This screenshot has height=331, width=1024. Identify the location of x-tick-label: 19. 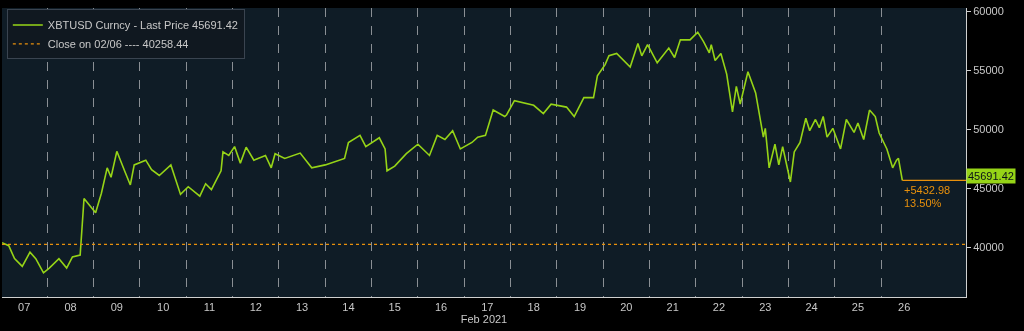
(580, 307).